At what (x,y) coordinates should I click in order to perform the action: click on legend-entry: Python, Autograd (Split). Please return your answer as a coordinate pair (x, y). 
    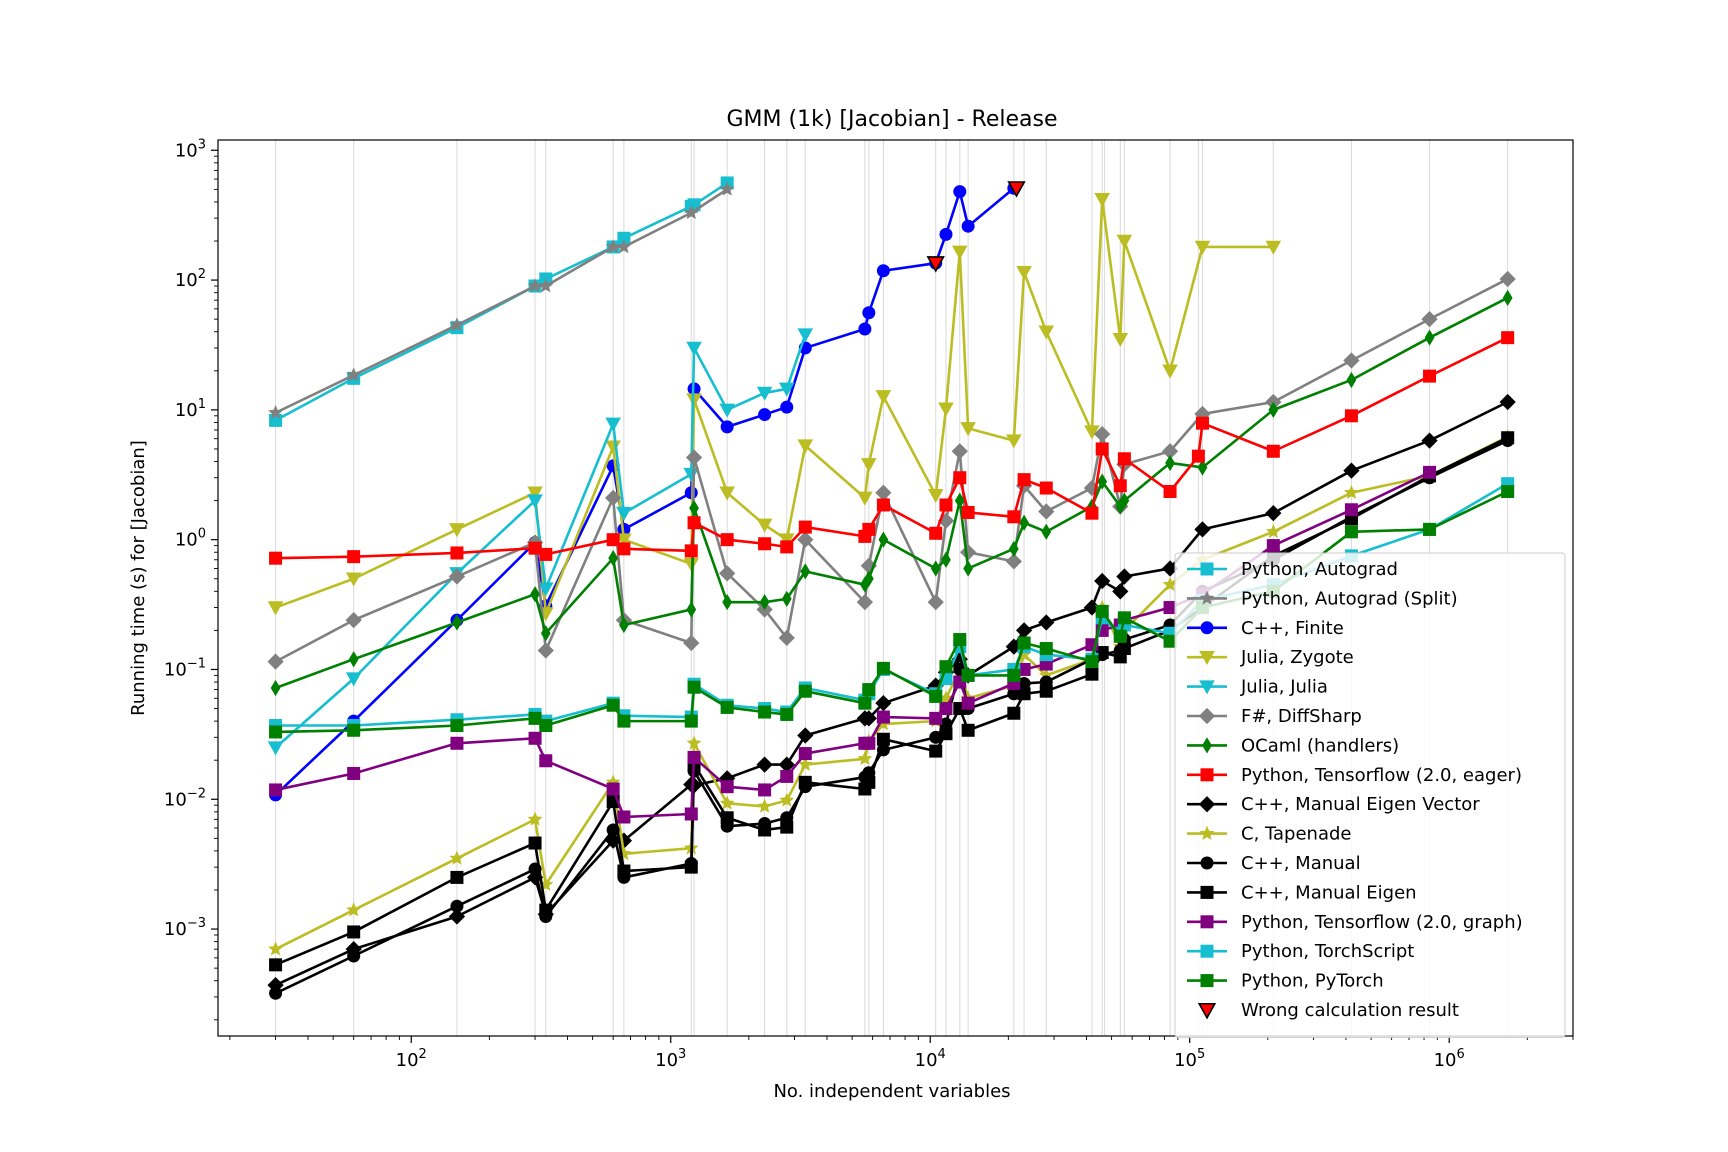
    Looking at the image, I should click on (1322, 598).